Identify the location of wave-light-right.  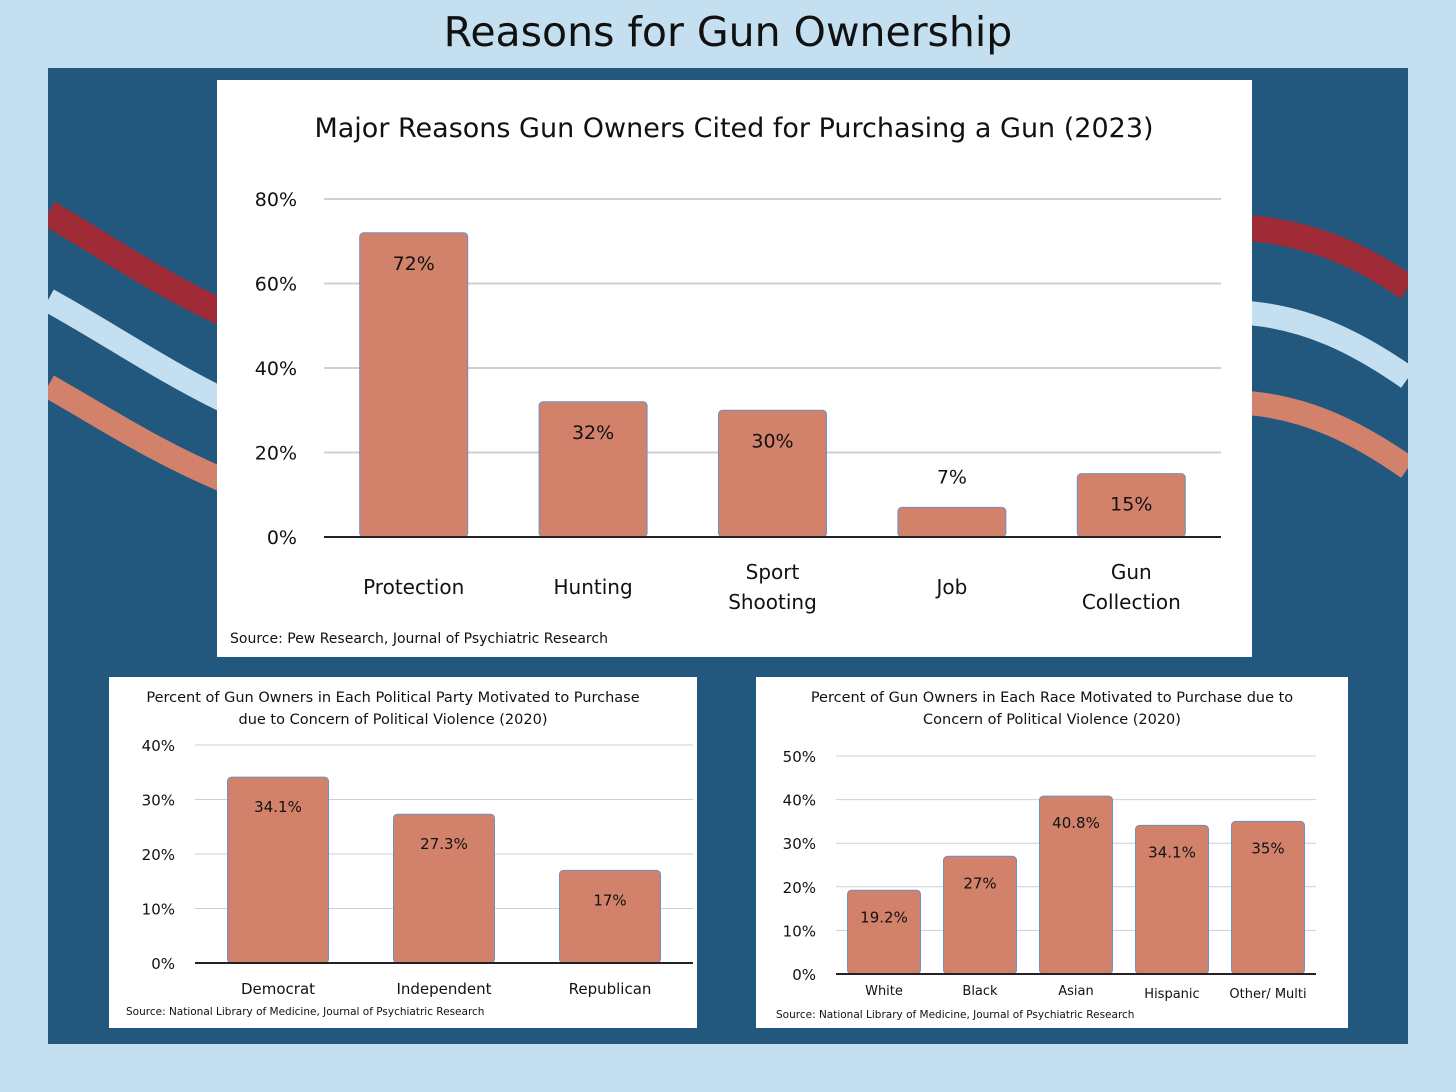
(1327, 344).